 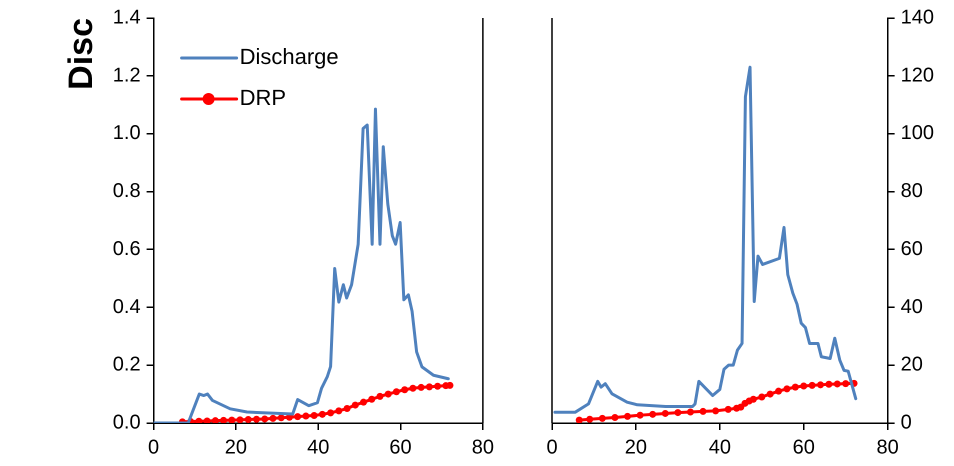 What do you see at coordinates (126, 249) in the screenshot?
I see `y-tick-label: 0.6` at bounding box center [126, 249].